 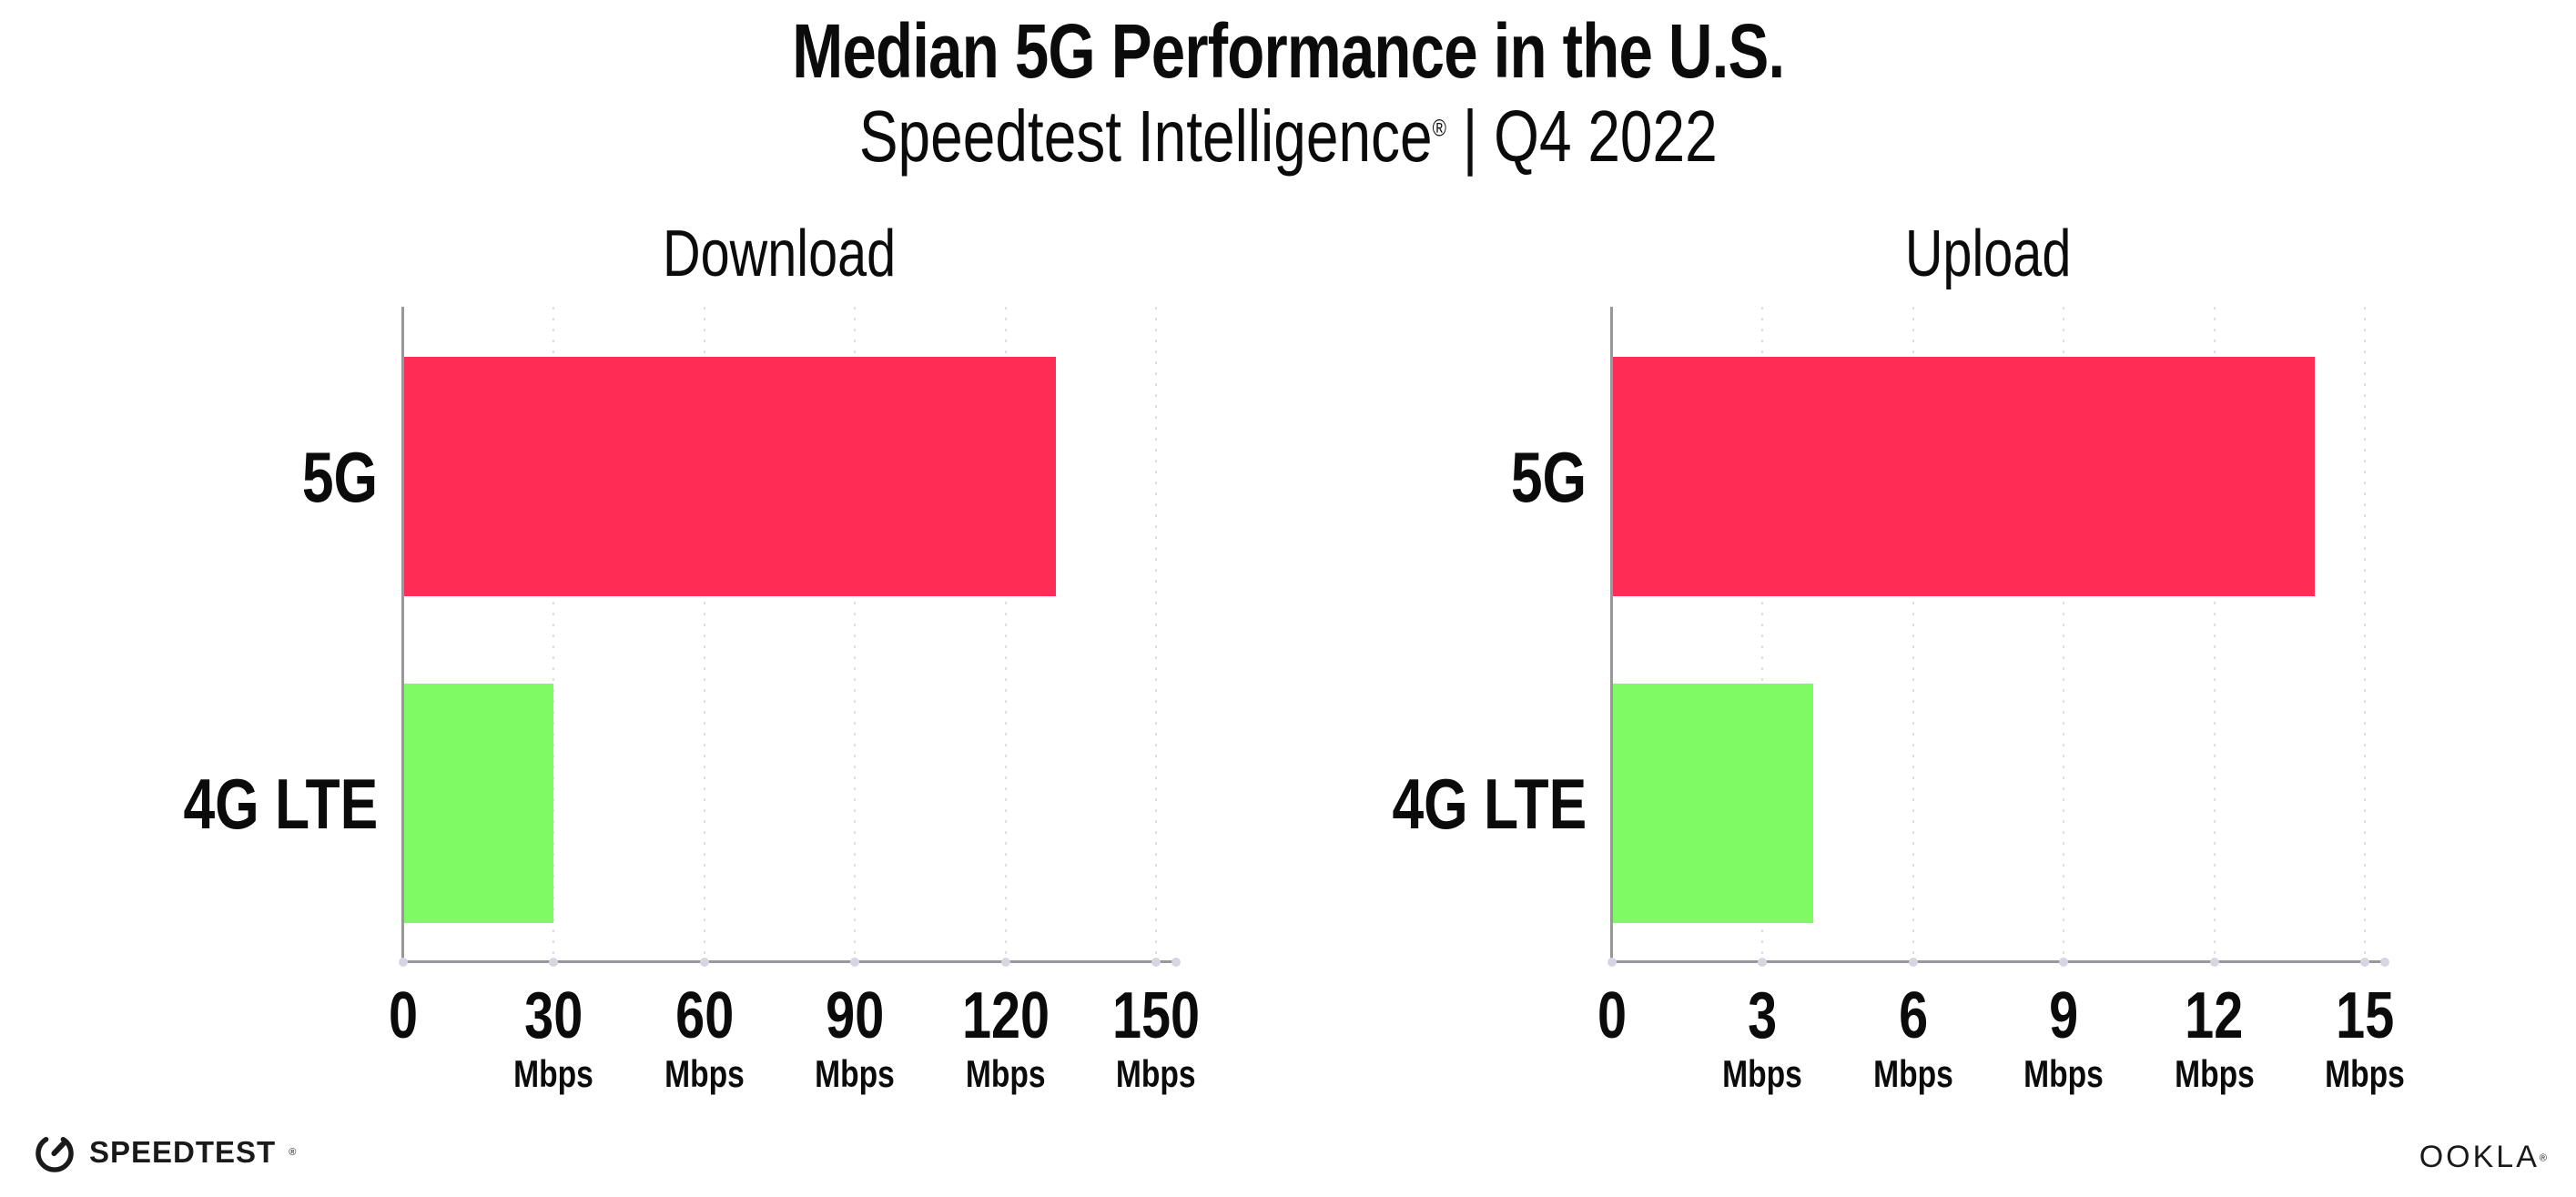 I want to click on chart-title-upload: Upload, so click(x=1988, y=254).